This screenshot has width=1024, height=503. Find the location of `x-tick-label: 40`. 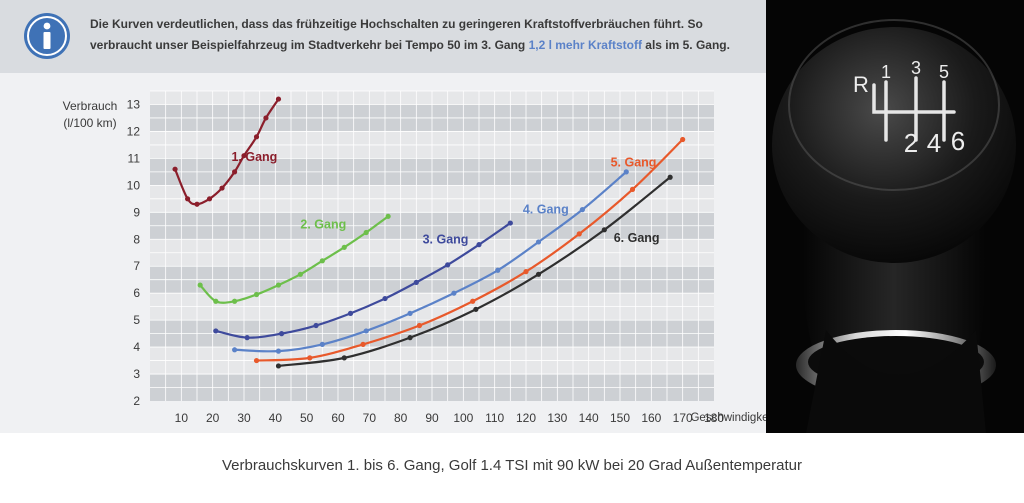

x-tick-label: 40 is located at coordinates (276, 418).